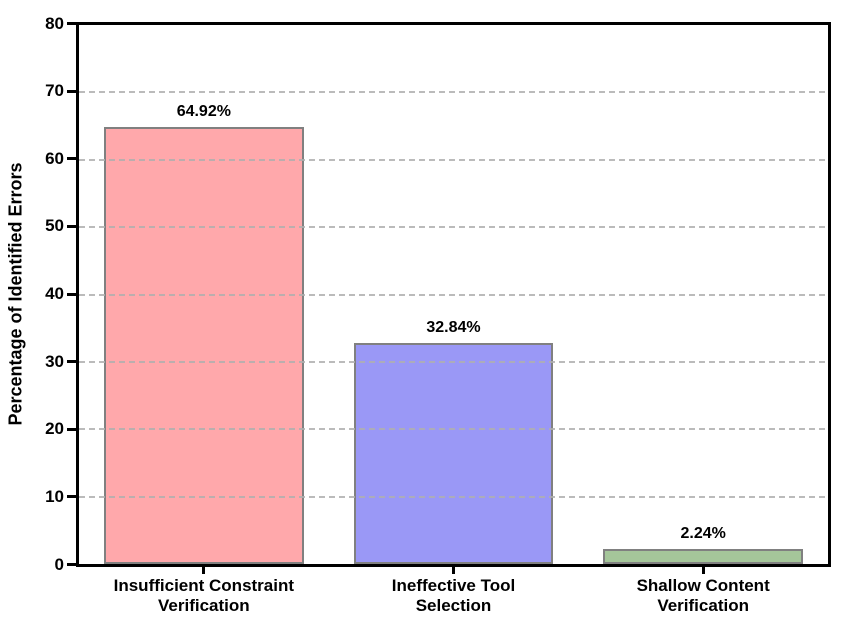 The image size is (847, 635). I want to click on y-tick-label-0: 0, so click(59, 564).